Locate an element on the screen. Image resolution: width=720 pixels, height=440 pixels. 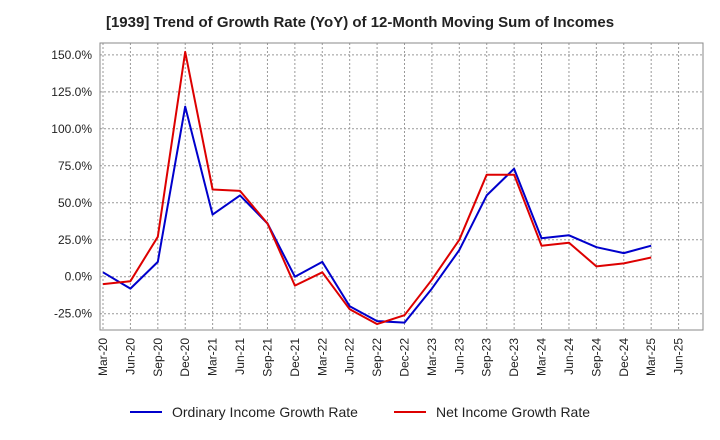
x-tick-label: Sep-20 is located at coordinates (158, 357).